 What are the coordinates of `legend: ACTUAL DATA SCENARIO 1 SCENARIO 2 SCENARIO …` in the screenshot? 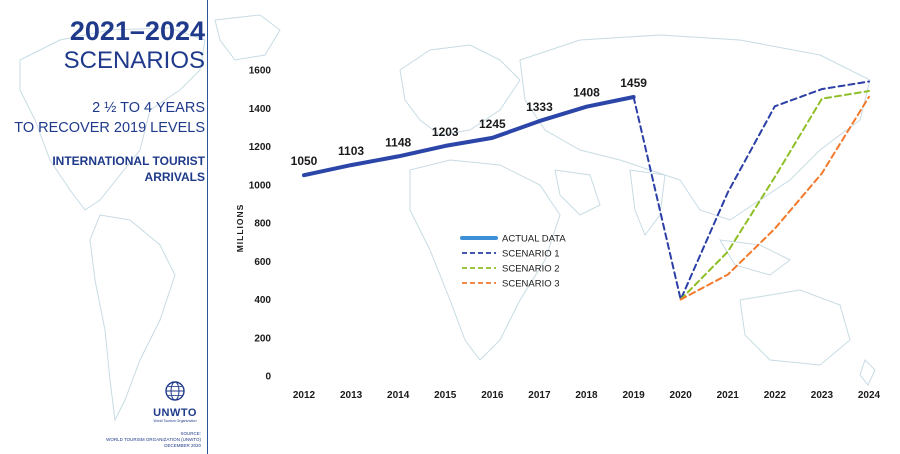 It's located at (513, 262).